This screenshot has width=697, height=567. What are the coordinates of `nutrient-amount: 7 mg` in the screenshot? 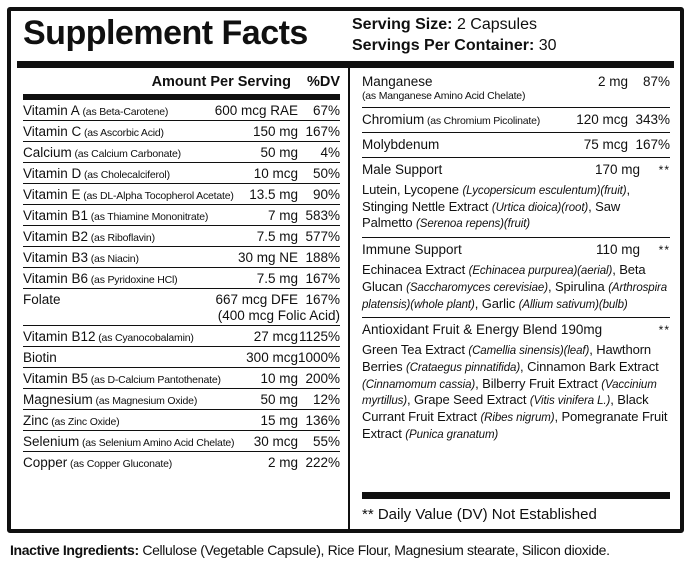 It's located at (282, 215).